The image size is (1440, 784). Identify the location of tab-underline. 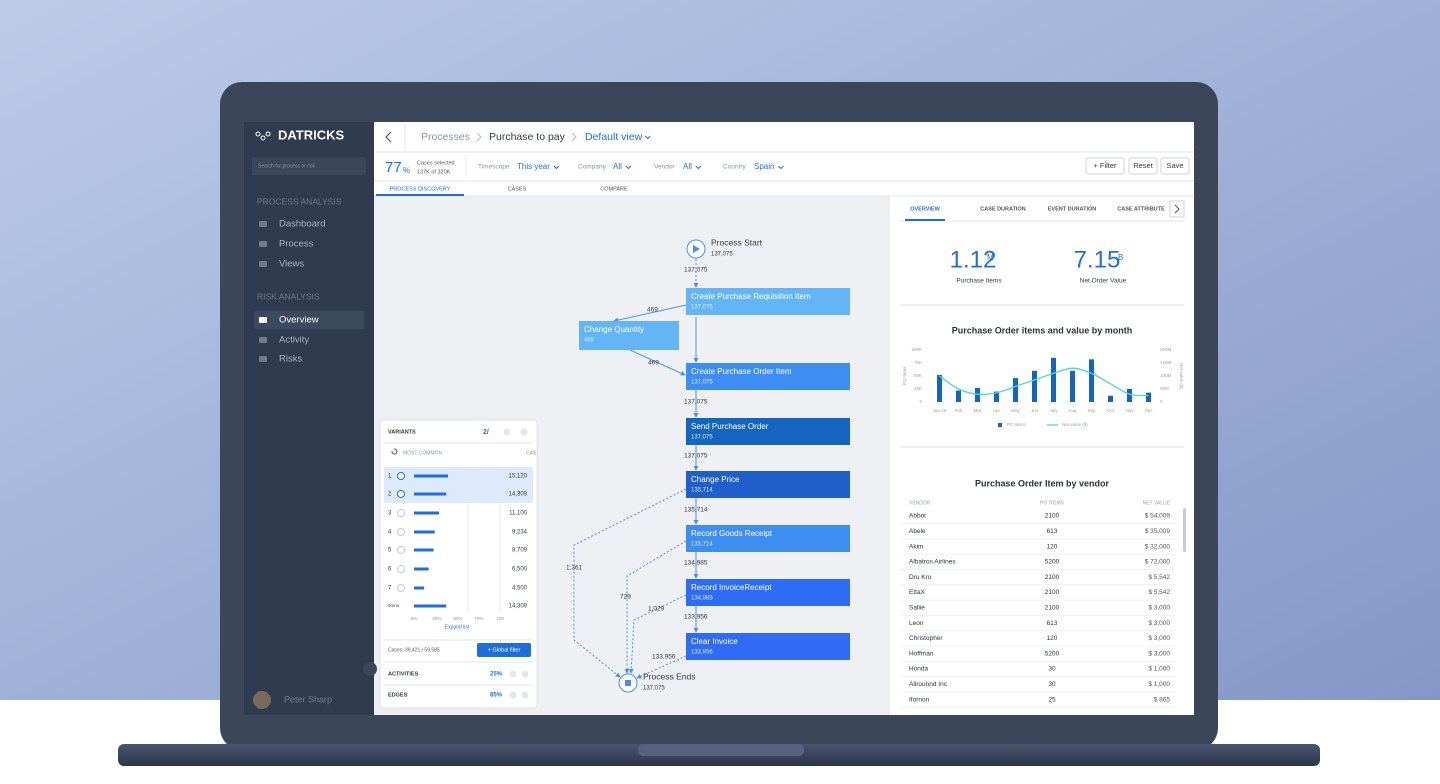
(925, 220).